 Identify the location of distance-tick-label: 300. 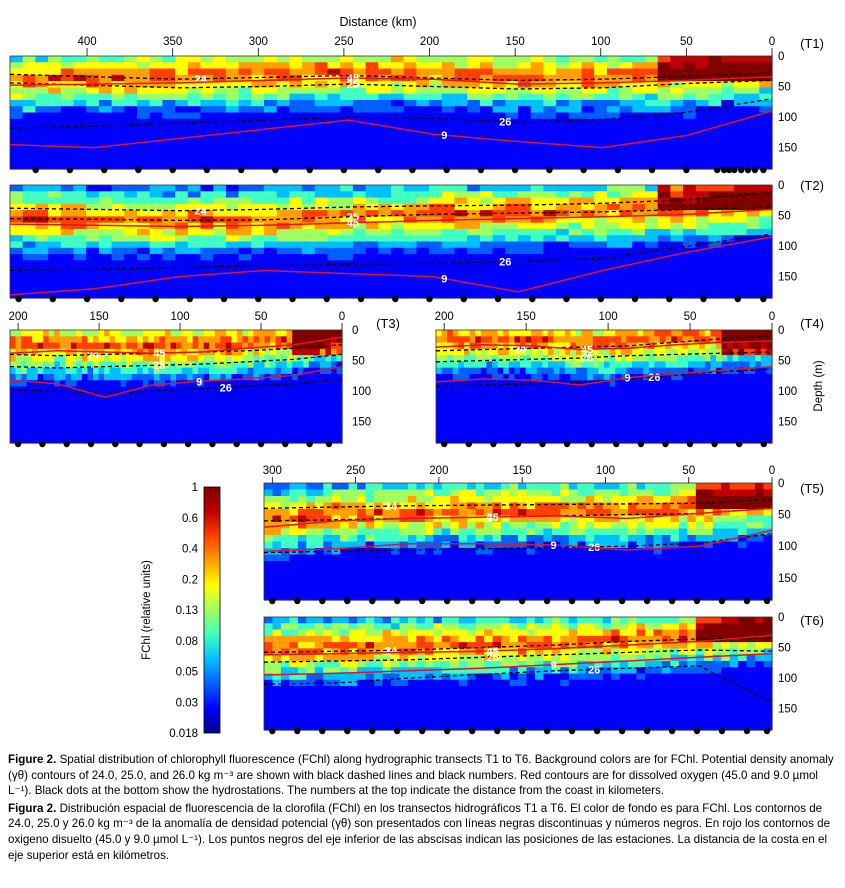
(258, 42).